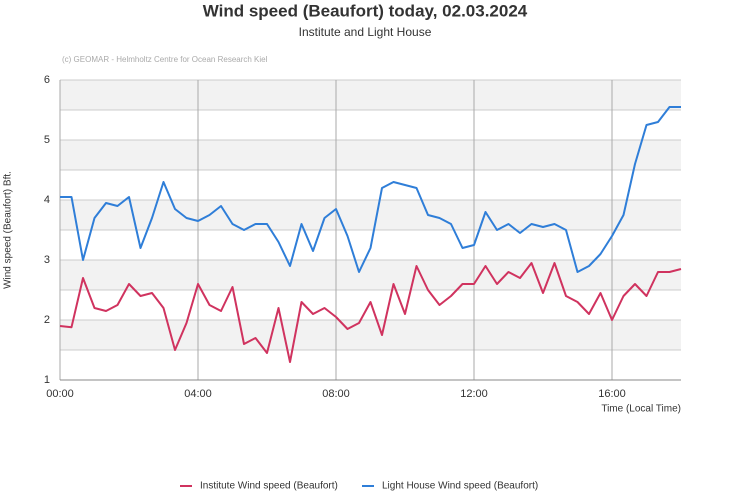  What do you see at coordinates (460, 486) in the screenshot?
I see `legend-label: Light House Wind speed (Beaufort)` at bounding box center [460, 486].